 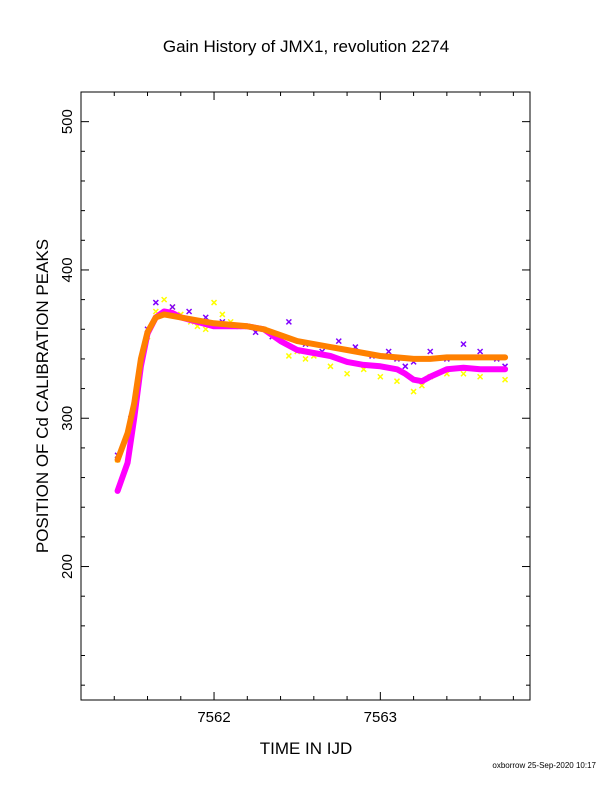 I want to click on y-tick-label: 200, so click(x=67, y=566).